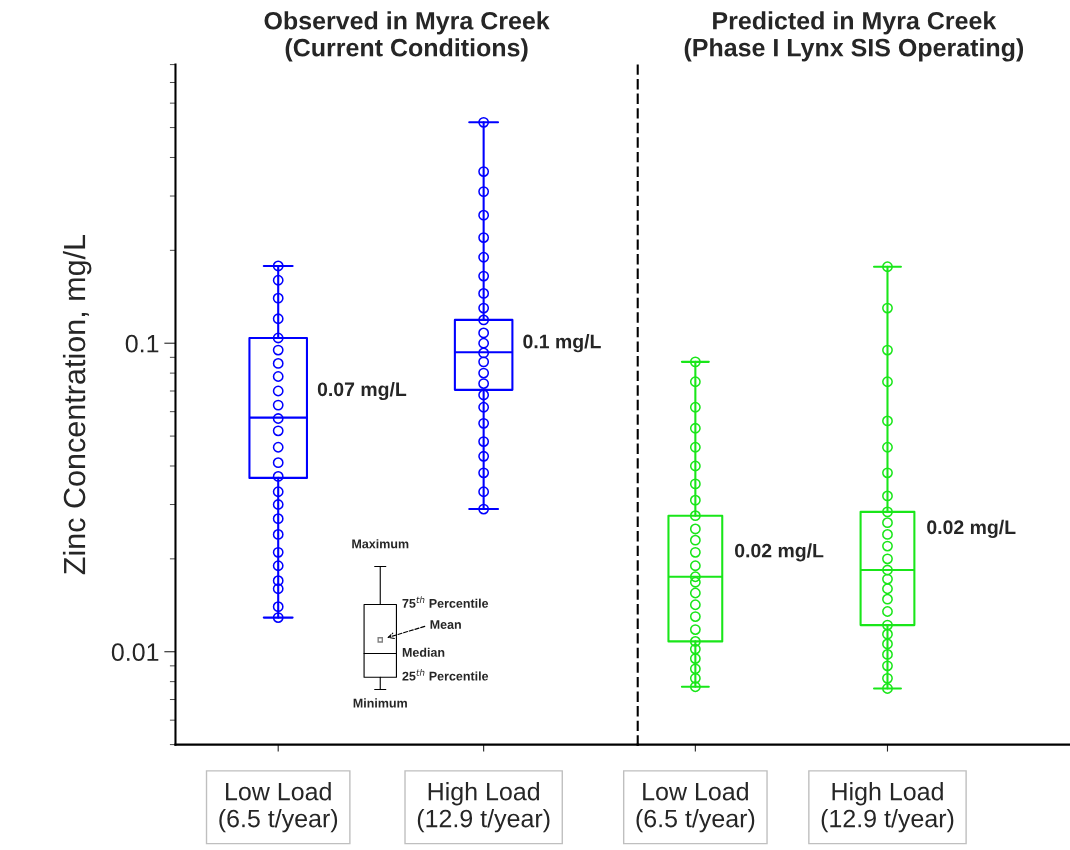 The image size is (1070, 850). I want to click on chart-title: Observed in Myra Creek (Current Conditions), so click(407, 36).